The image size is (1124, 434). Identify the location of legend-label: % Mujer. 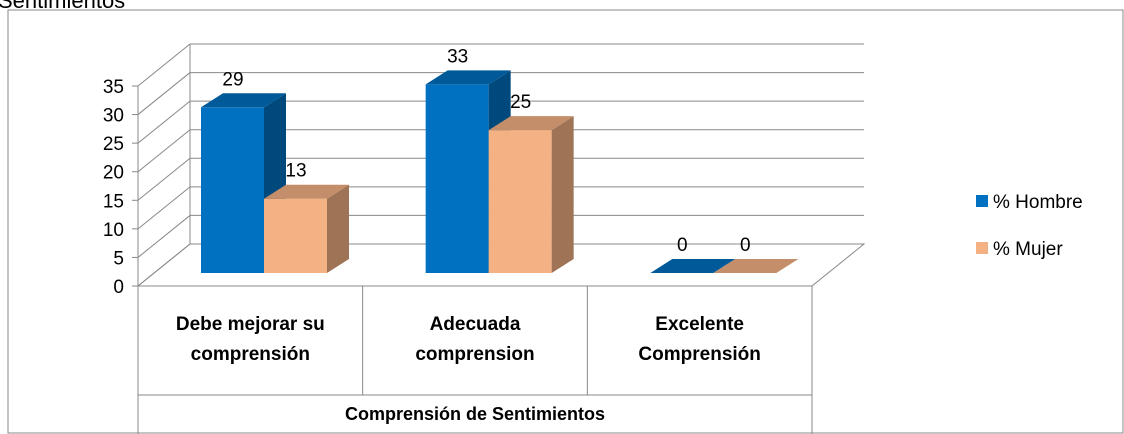
(1028, 249).